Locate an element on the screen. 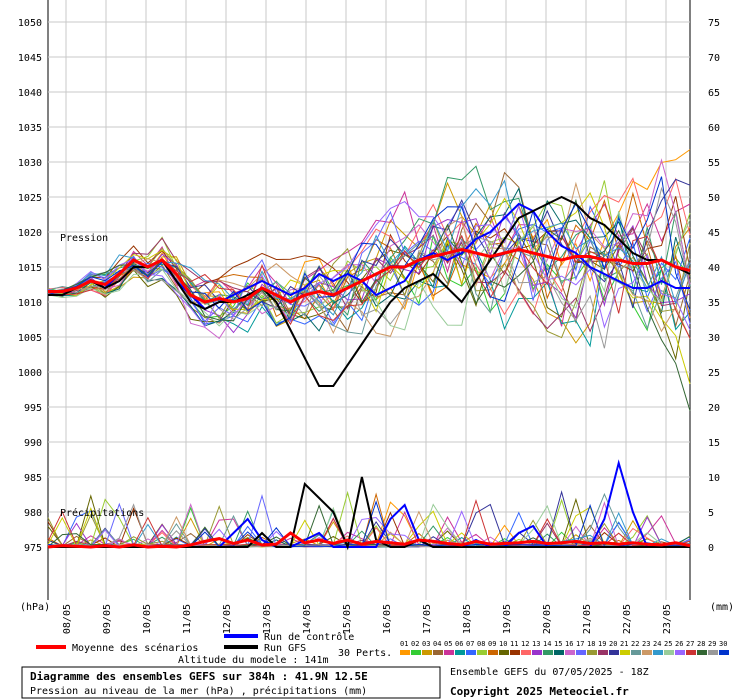  pert-legend-number: 30 is located at coordinates (723, 644).